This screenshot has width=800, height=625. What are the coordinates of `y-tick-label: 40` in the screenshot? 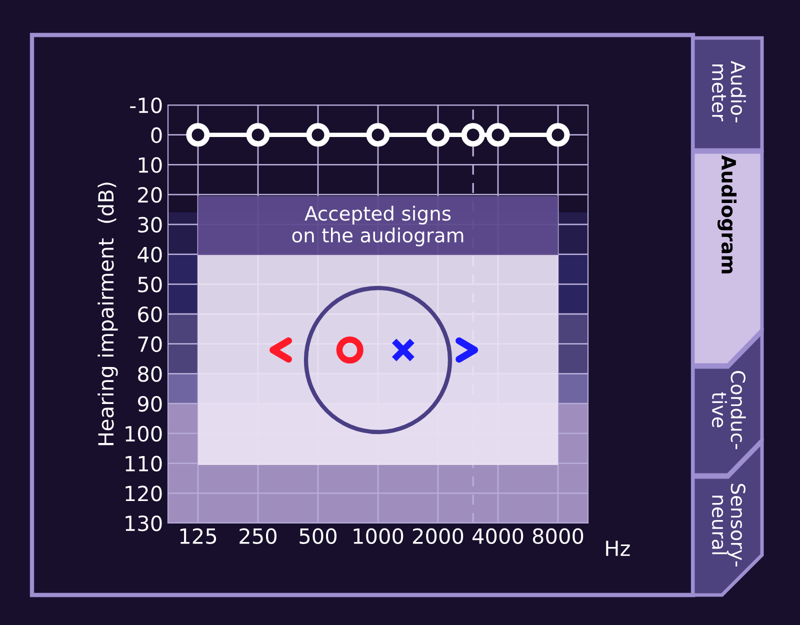 It's located at (150, 254).